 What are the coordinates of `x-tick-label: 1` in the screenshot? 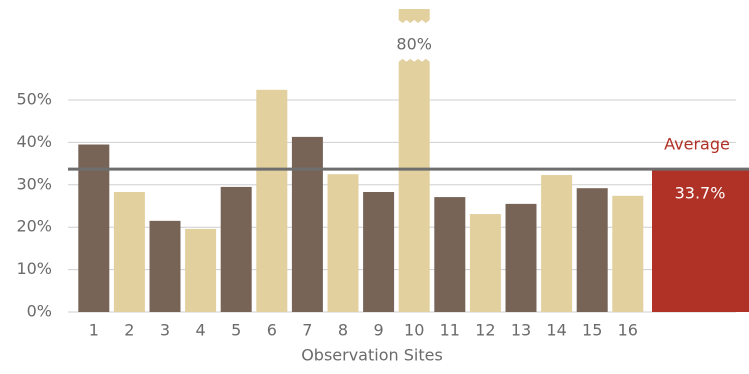 It's located at (94, 330).